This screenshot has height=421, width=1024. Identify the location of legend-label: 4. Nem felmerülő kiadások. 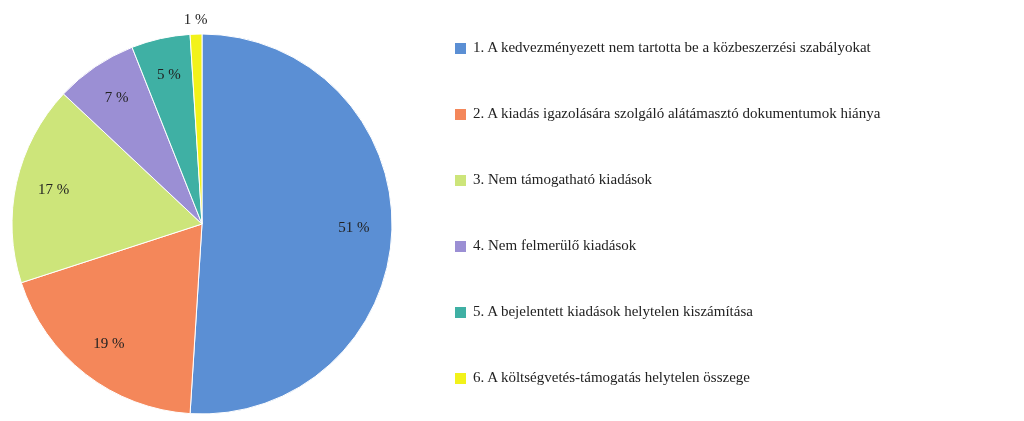
(555, 245).